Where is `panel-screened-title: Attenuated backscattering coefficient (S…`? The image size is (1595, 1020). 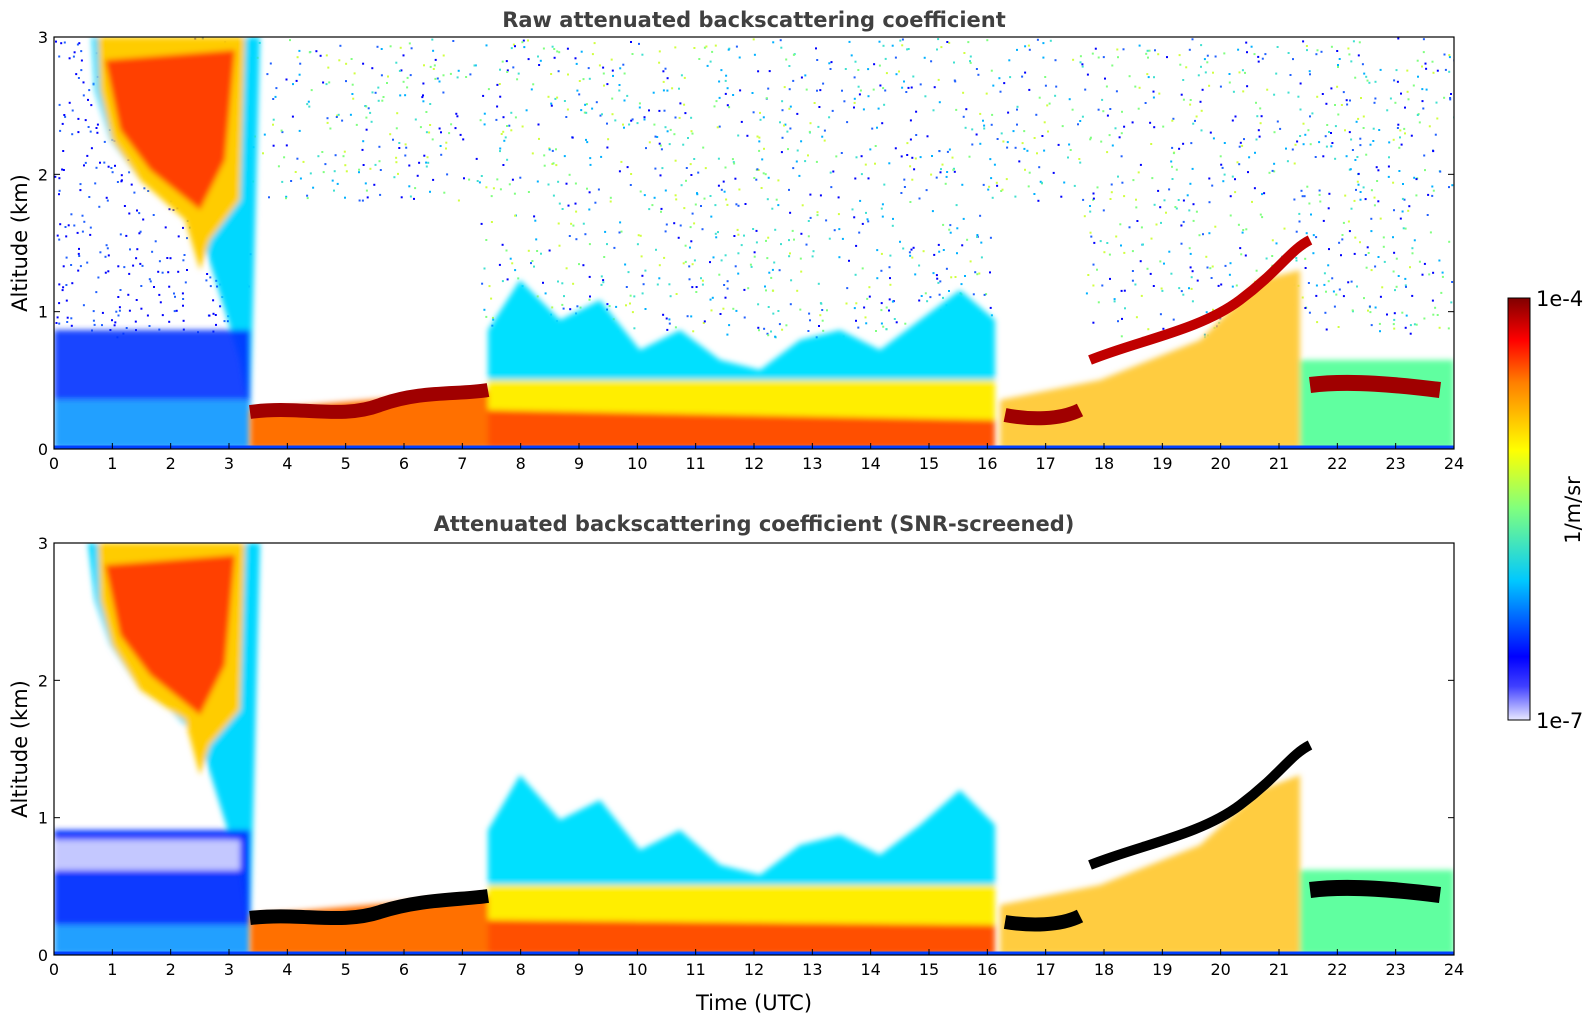
panel-screened-title: Attenuated backscattering coefficient (S… is located at coordinates (754, 524).